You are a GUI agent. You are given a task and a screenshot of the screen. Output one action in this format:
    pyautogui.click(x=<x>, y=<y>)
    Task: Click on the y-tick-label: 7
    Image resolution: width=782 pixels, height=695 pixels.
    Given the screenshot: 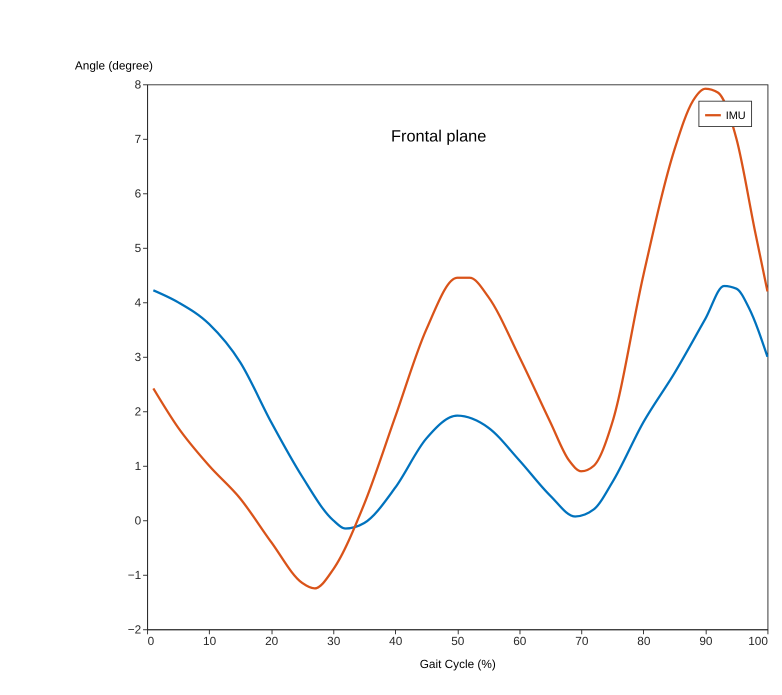 What is the action you would take?
    pyautogui.click(x=138, y=139)
    